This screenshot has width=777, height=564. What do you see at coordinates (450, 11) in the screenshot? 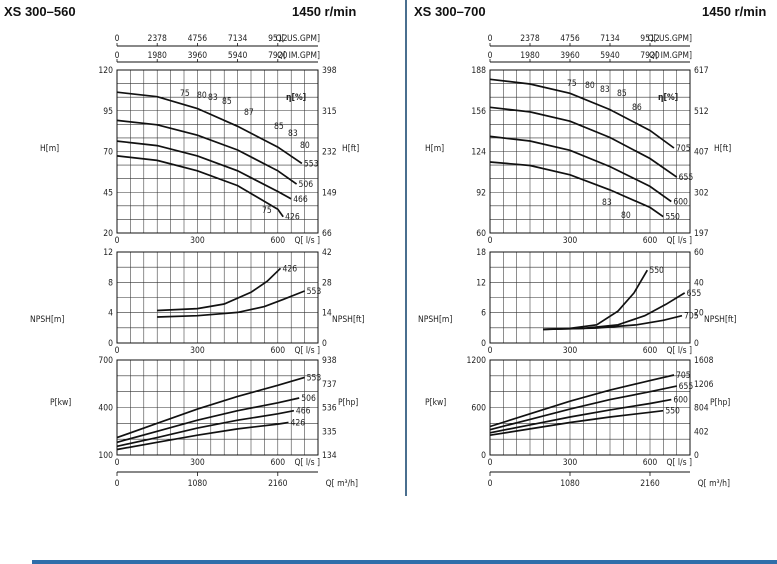
I see `right-model-title: XS 300–700` at bounding box center [450, 11].